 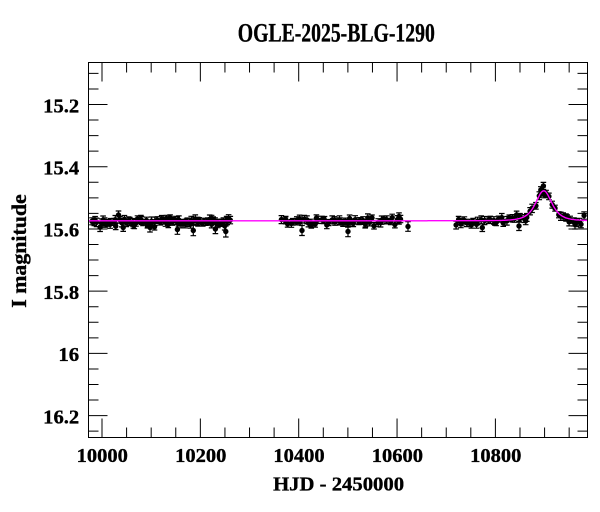 What do you see at coordinates (61, 106) in the screenshot?
I see `svg-text: 15.2` at bounding box center [61, 106].